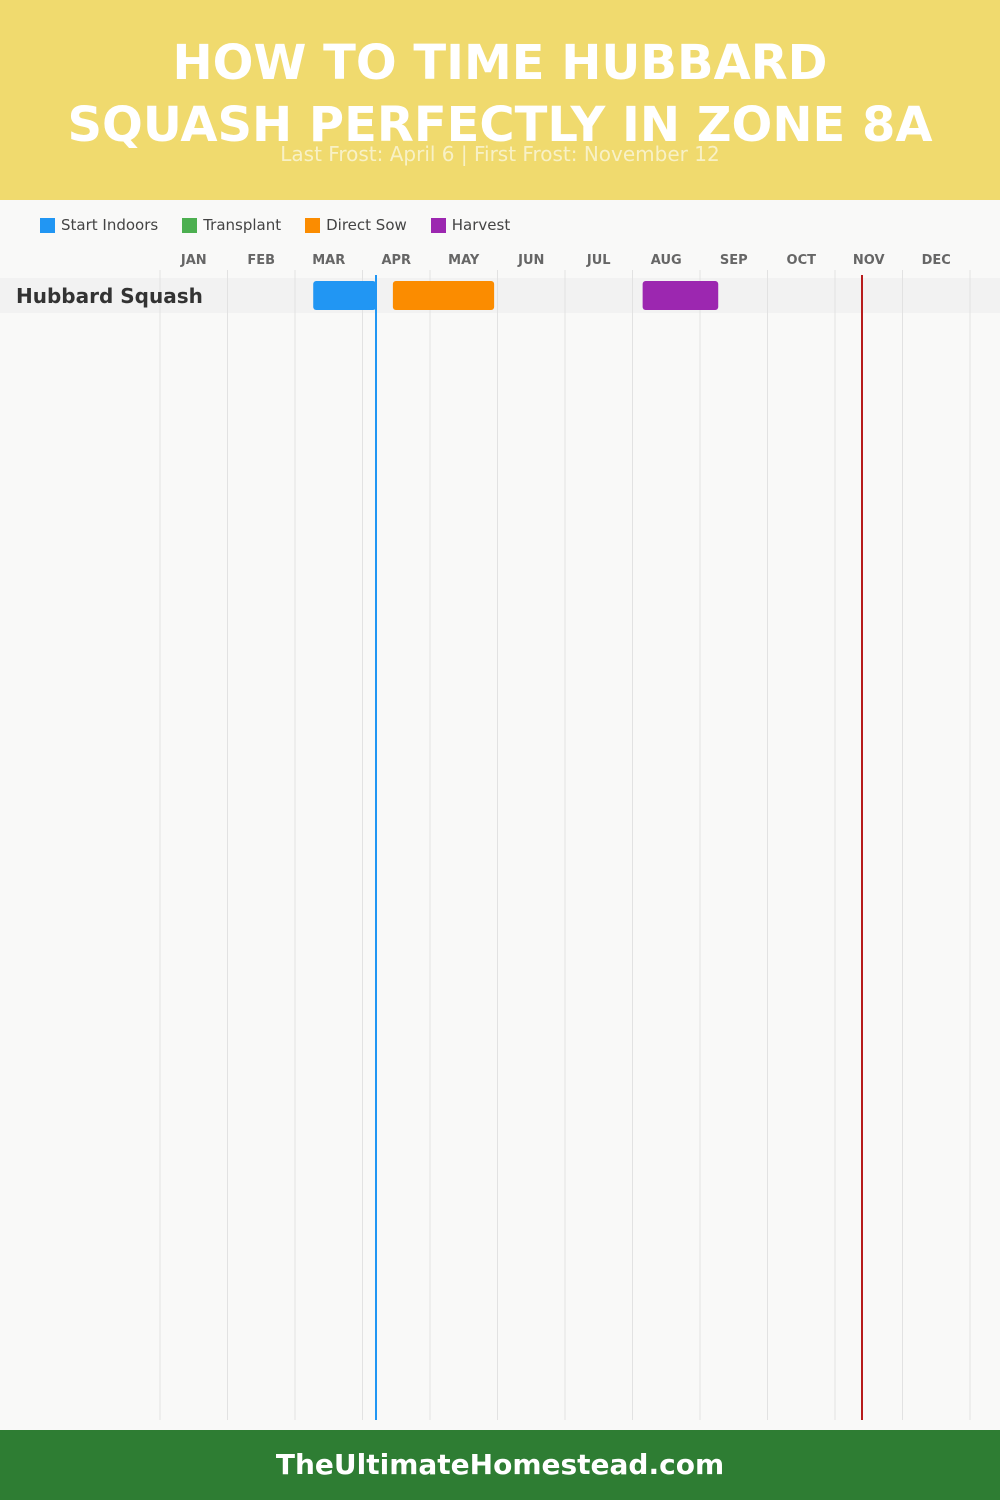 The height and width of the screenshot is (1500, 1000). What do you see at coordinates (287, 225) in the screenshot?
I see `chart-legend: Start Indoors Transplant Direct Sow Harvest` at bounding box center [287, 225].